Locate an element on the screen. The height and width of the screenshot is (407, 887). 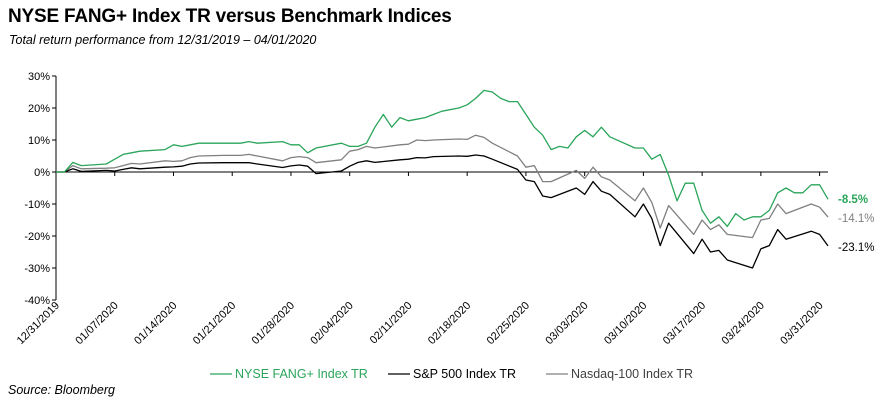
x-tick-label: 03/10/2020 is located at coordinates (625, 323).